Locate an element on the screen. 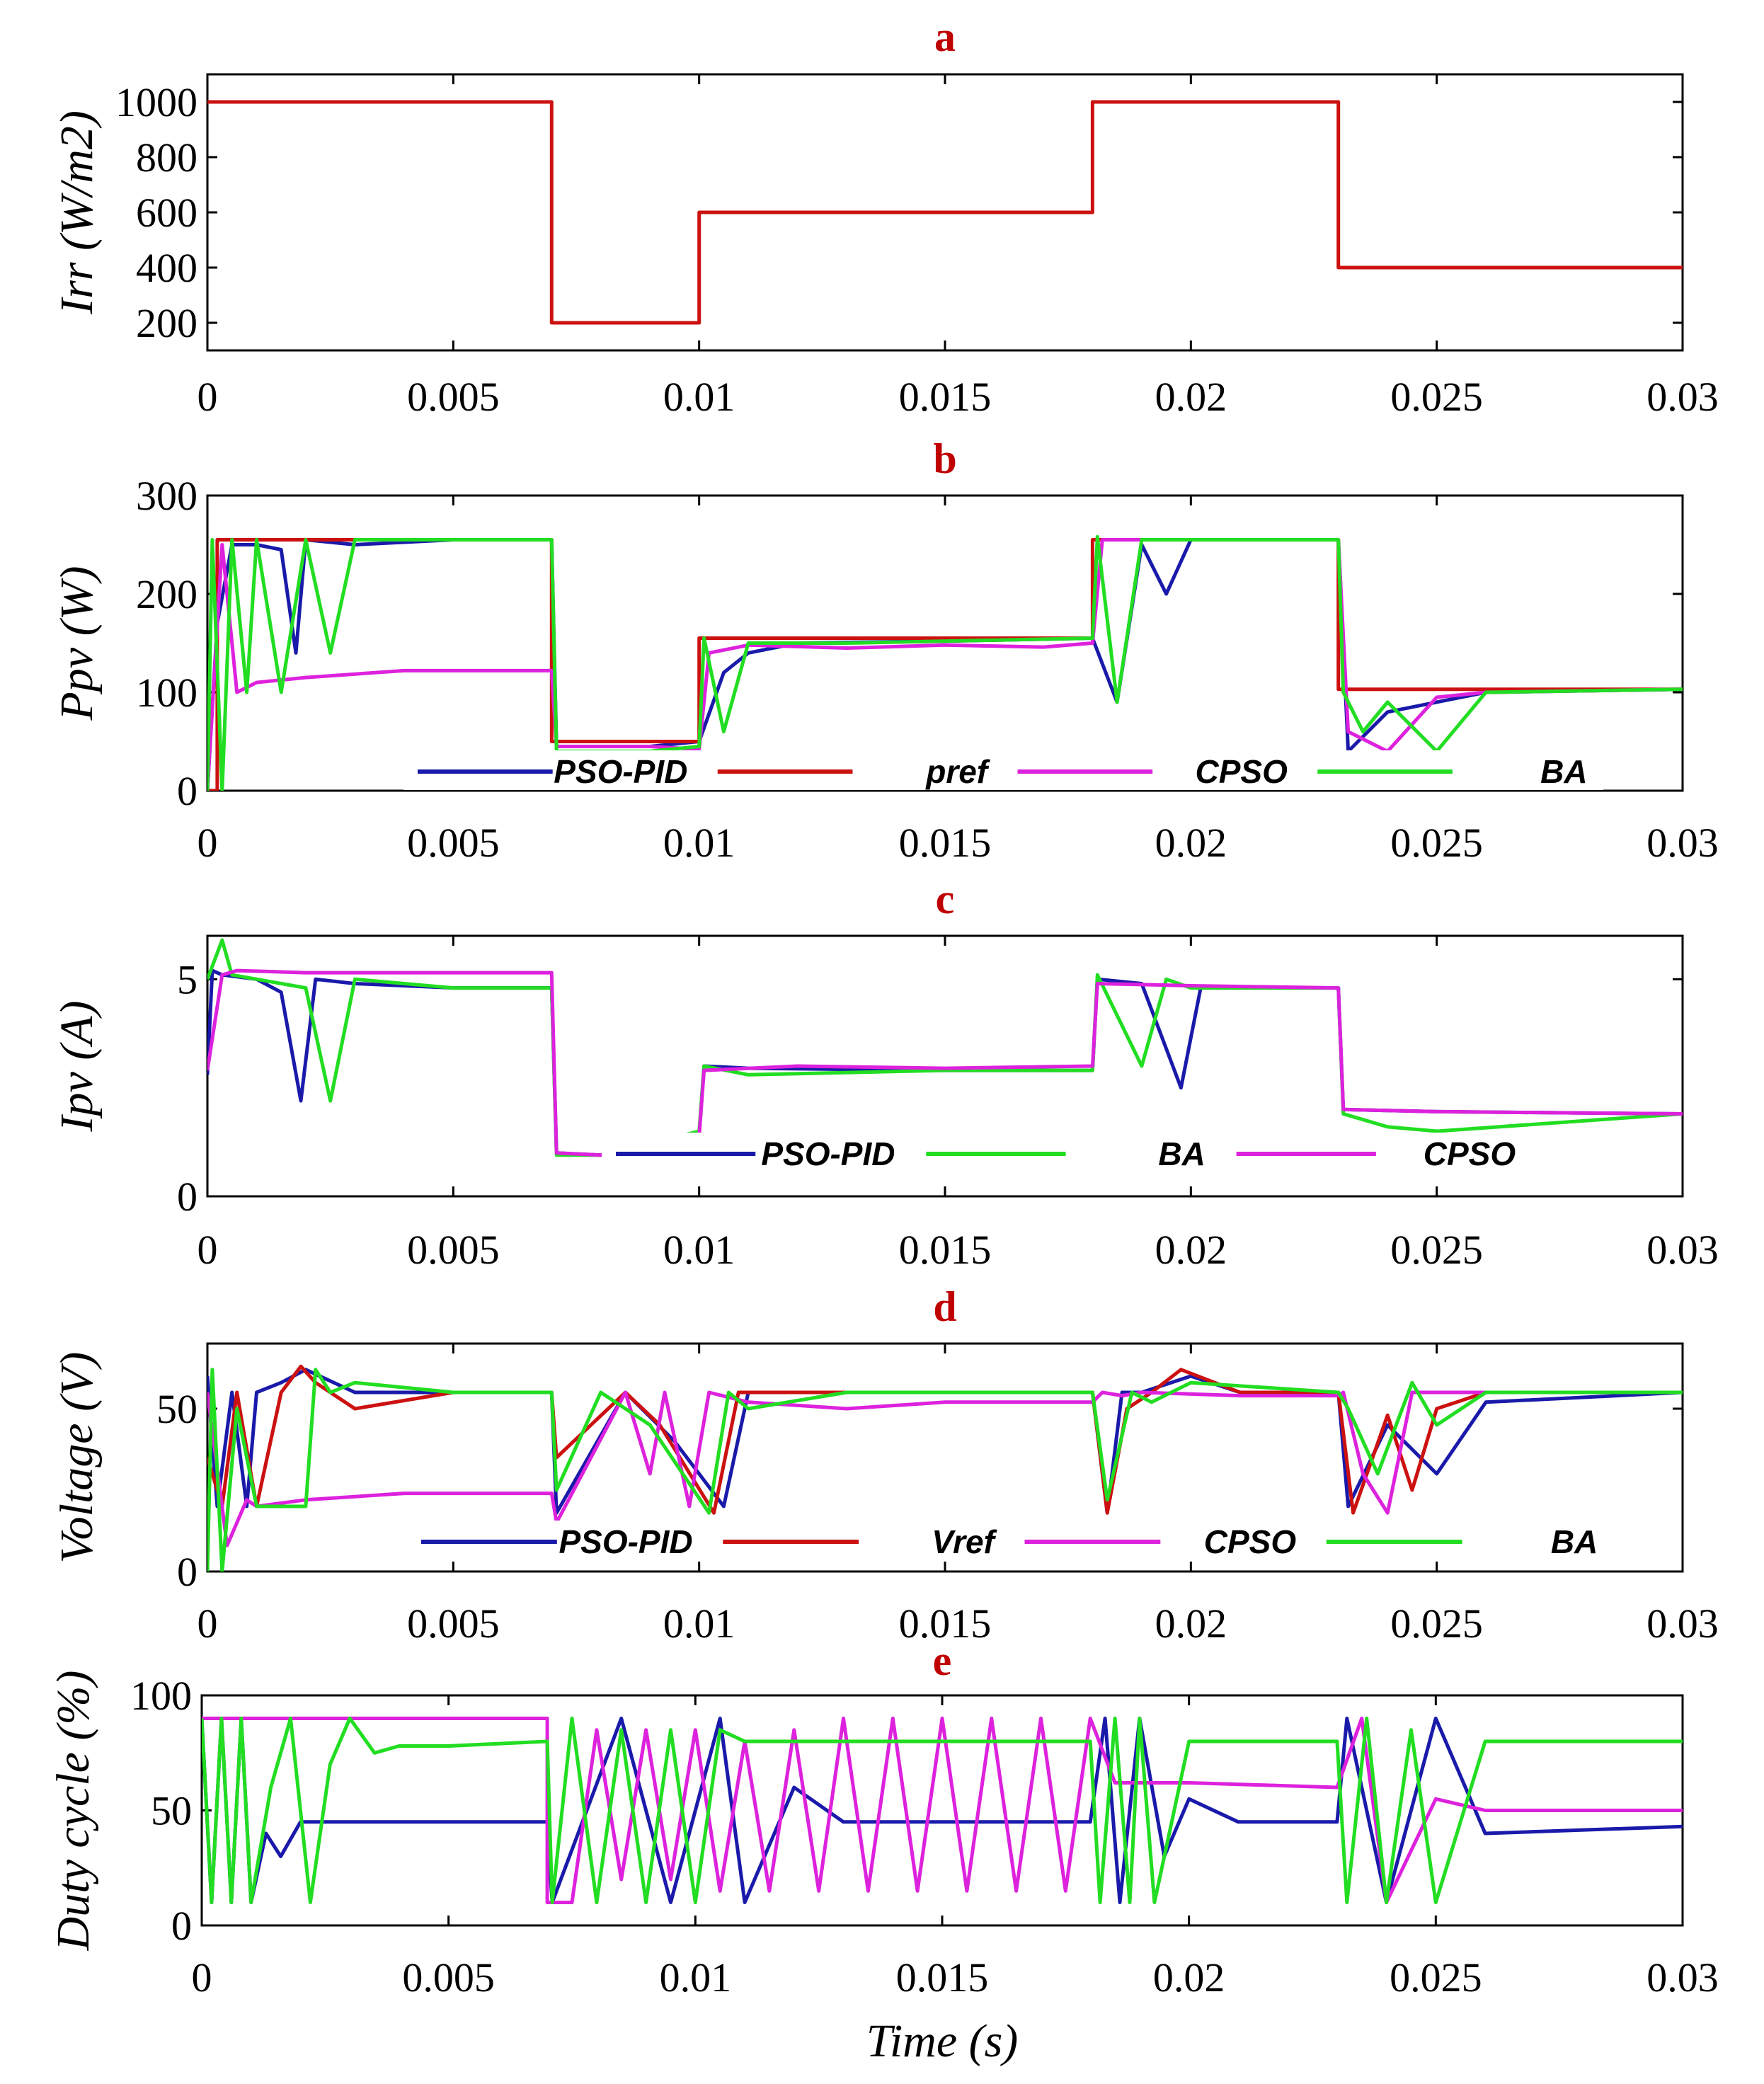 This screenshot has height=2084, width=1764. x-axis-label: Time (s) is located at coordinates (942, 2041).